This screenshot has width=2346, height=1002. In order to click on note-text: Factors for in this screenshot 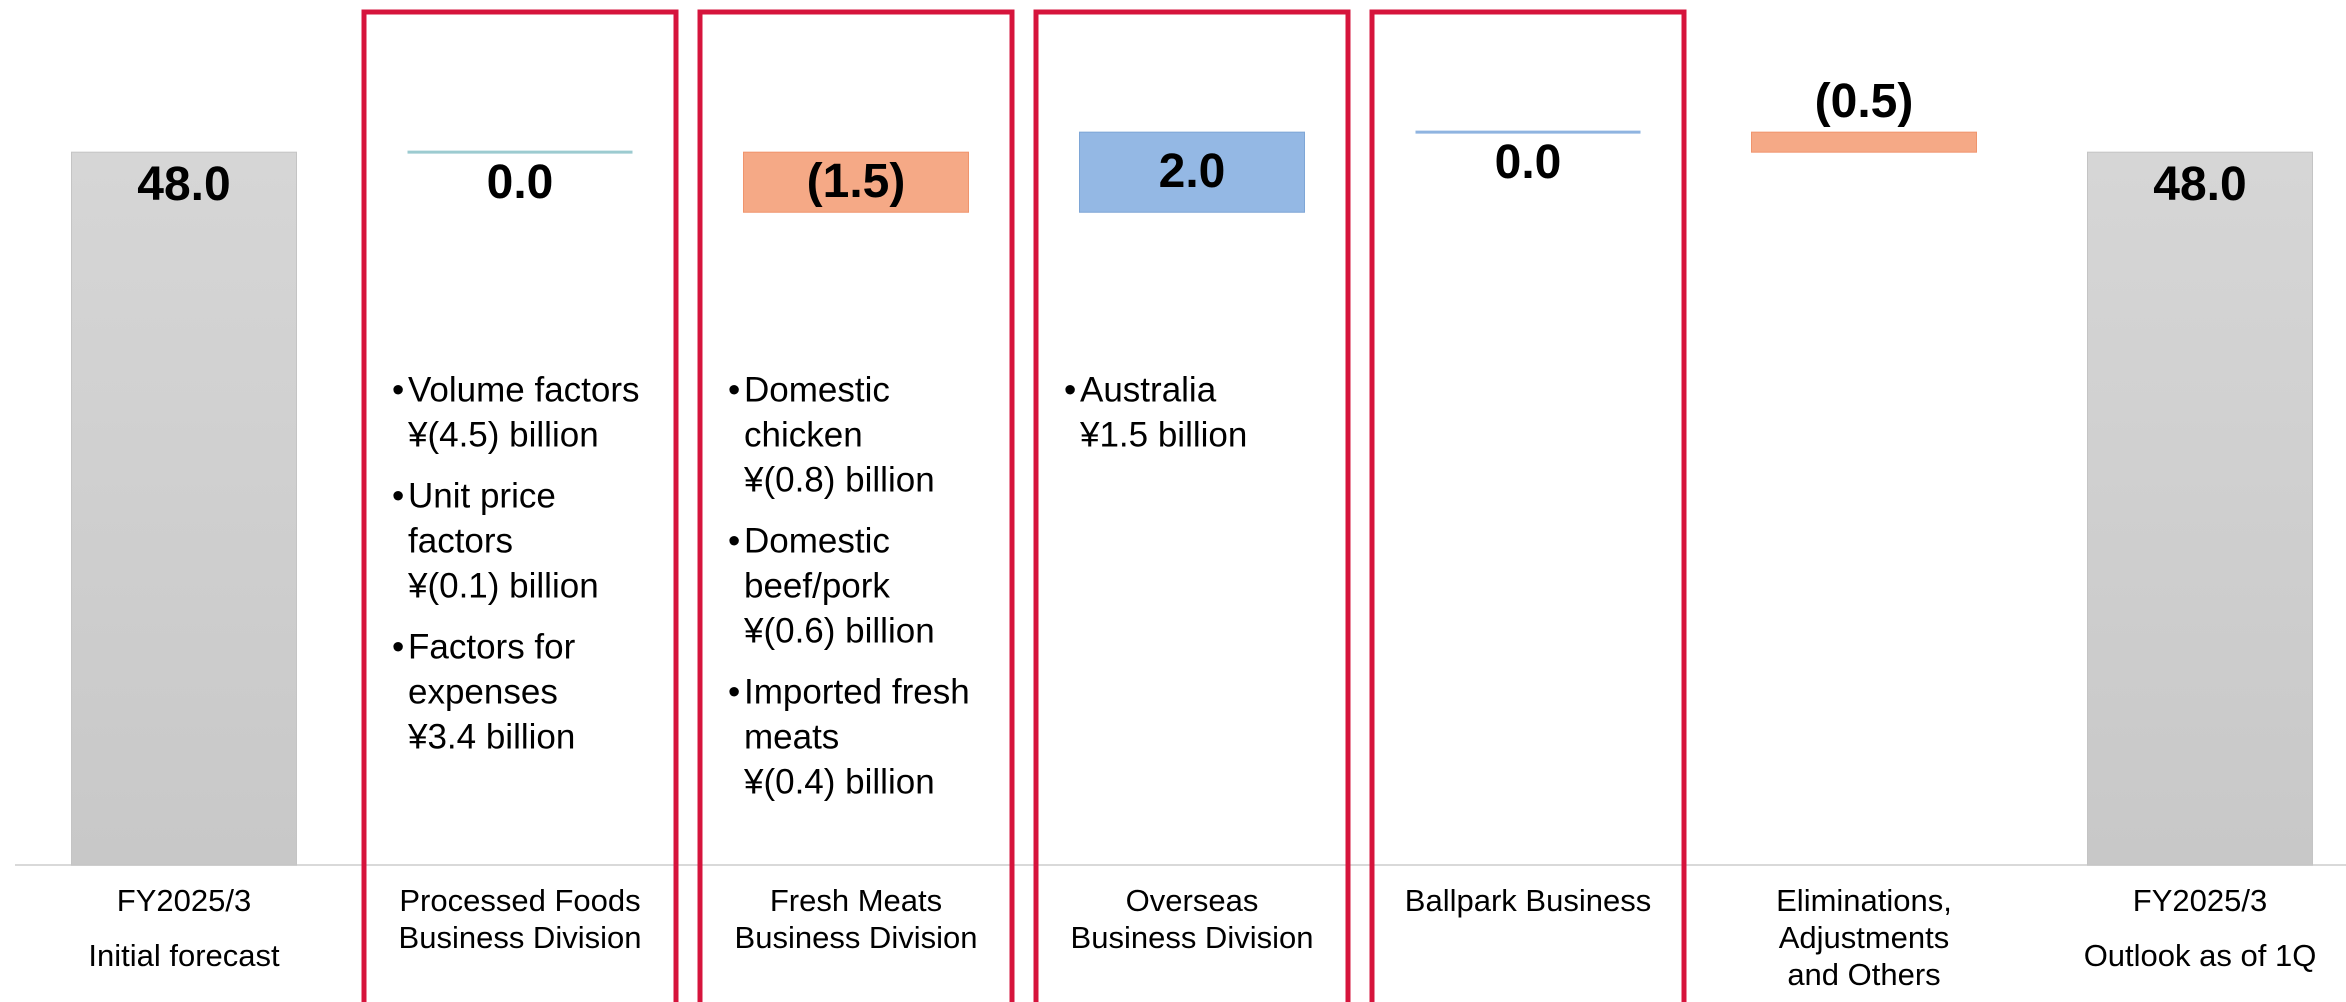, I will do `click(492, 646)`.